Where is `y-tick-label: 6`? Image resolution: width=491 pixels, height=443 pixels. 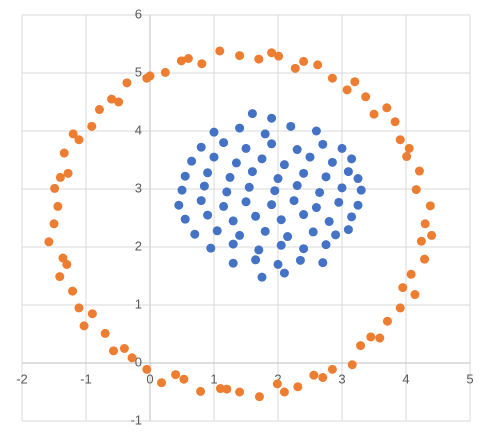 y-tick-label: 6 is located at coordinates (138, 13).